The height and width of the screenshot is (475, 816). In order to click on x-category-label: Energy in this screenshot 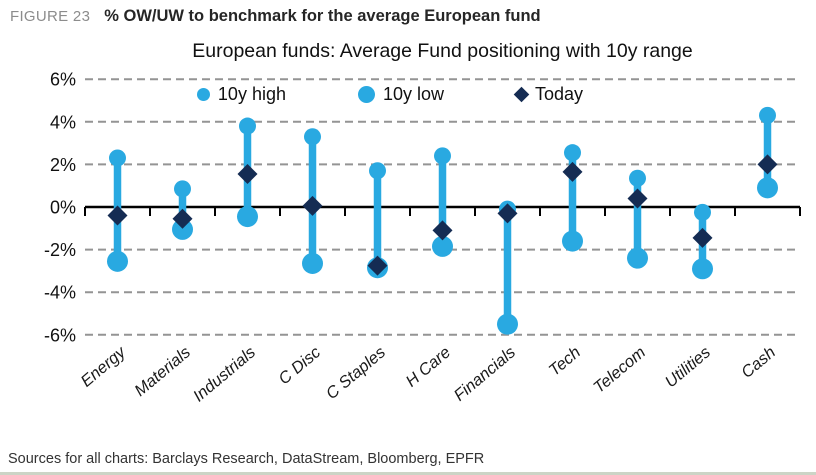, I will do `click(103, 366)`.